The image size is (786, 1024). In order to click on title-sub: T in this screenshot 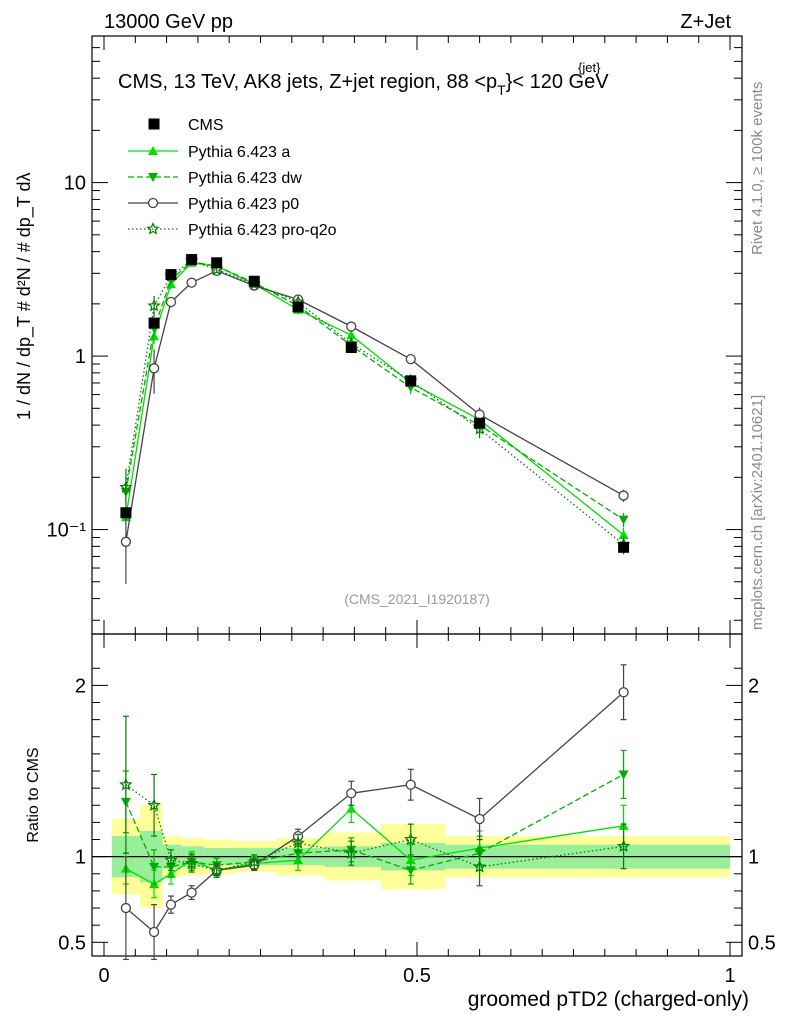, I will do `click(501, 90)`.